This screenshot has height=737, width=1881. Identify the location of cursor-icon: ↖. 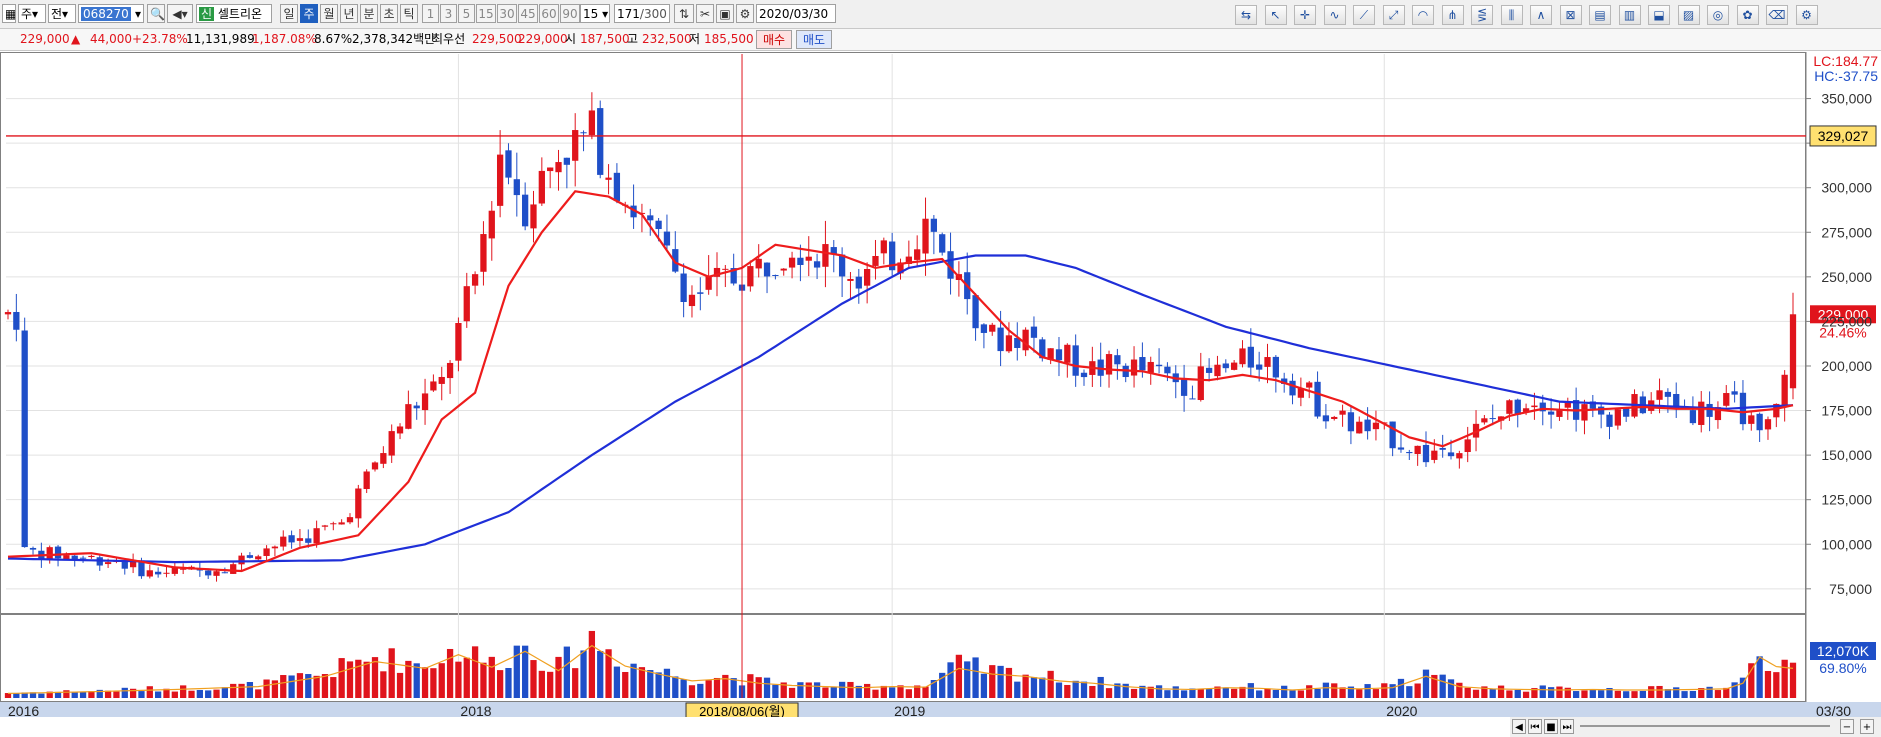
(1275, 15).